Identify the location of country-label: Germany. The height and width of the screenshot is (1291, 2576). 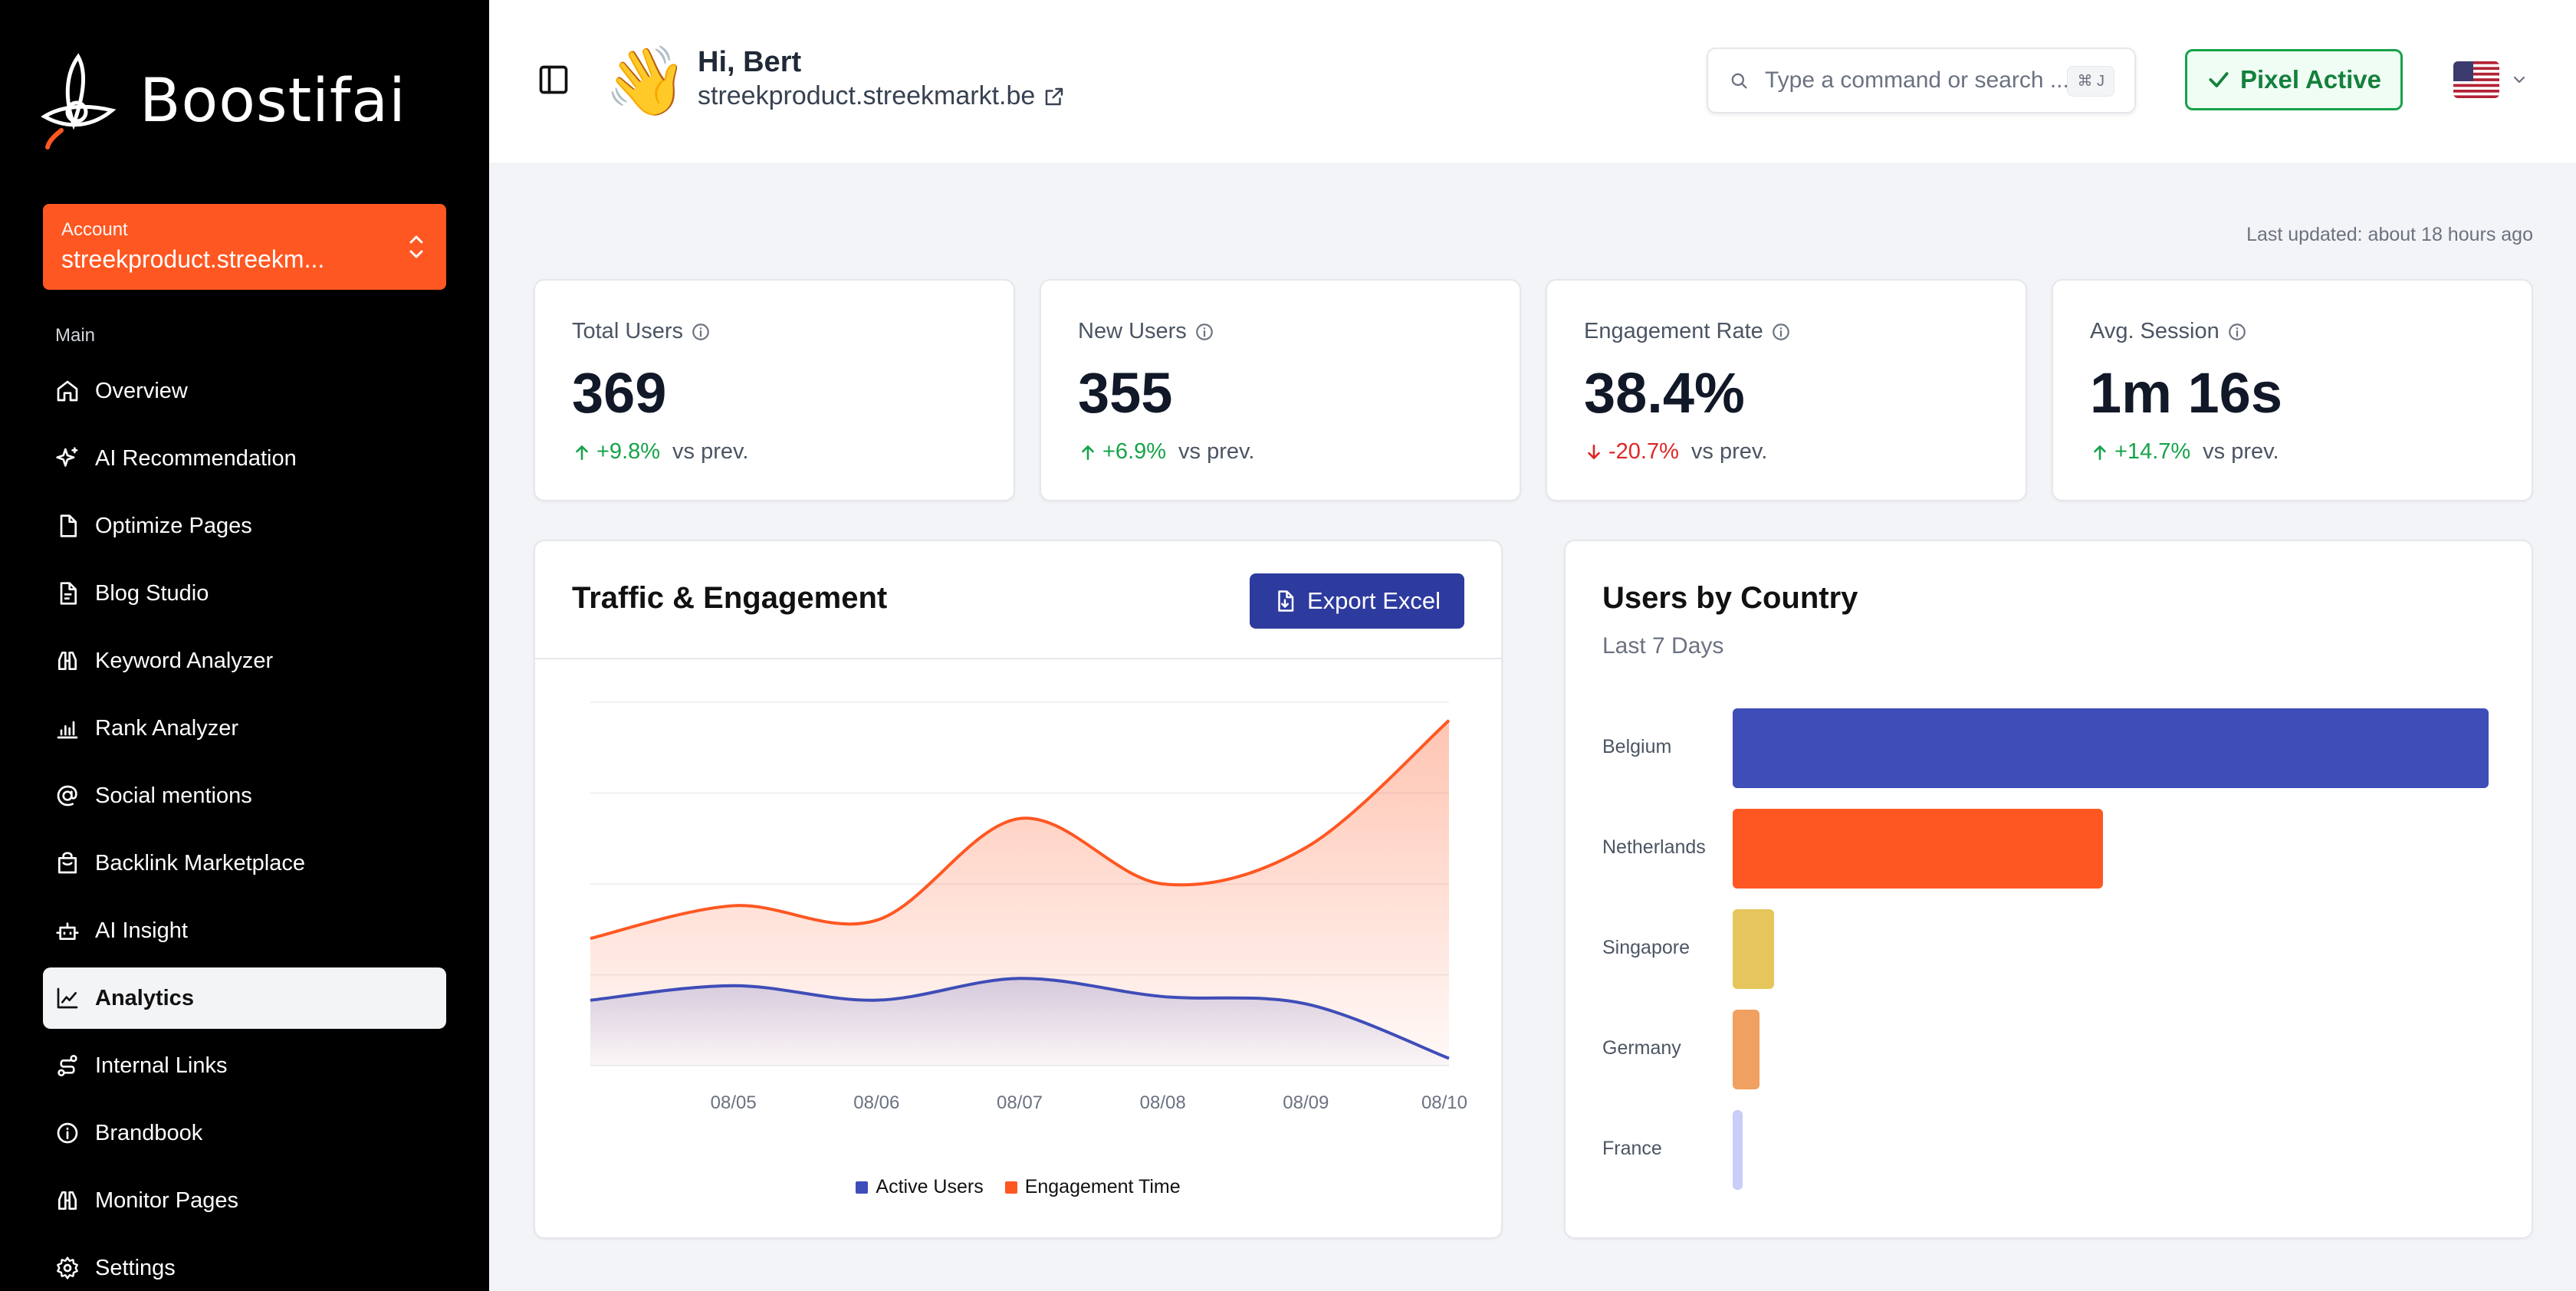
(1641, 1048).